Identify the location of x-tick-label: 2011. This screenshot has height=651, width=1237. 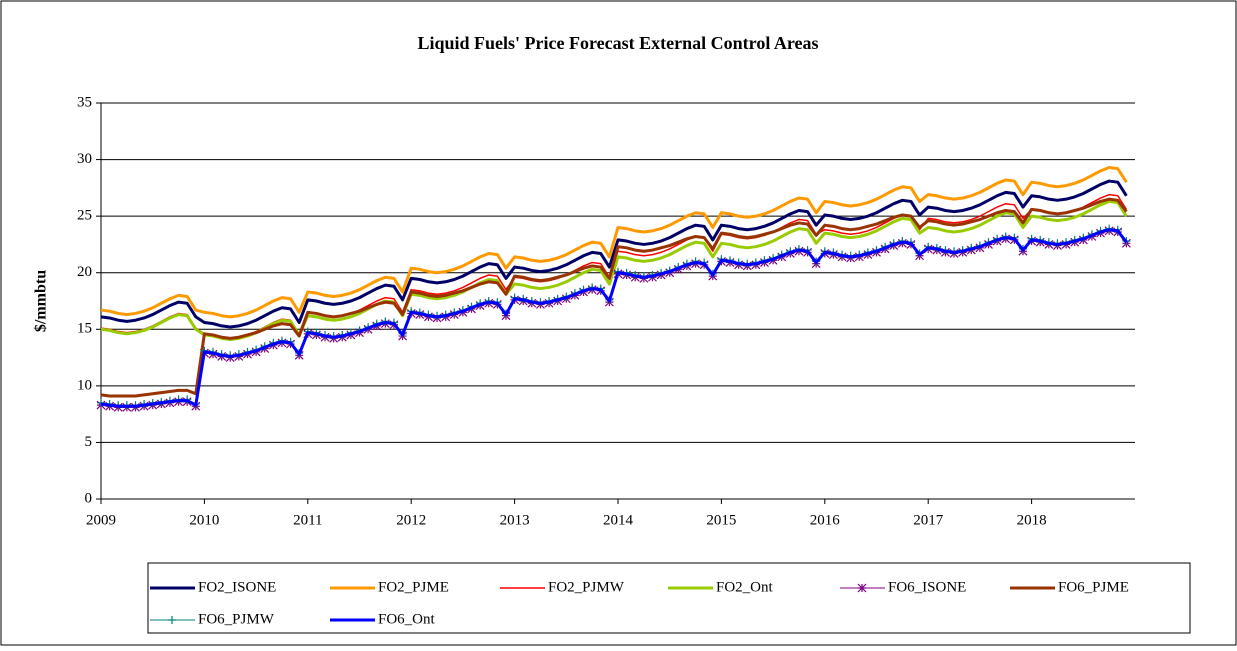
(307, 520).